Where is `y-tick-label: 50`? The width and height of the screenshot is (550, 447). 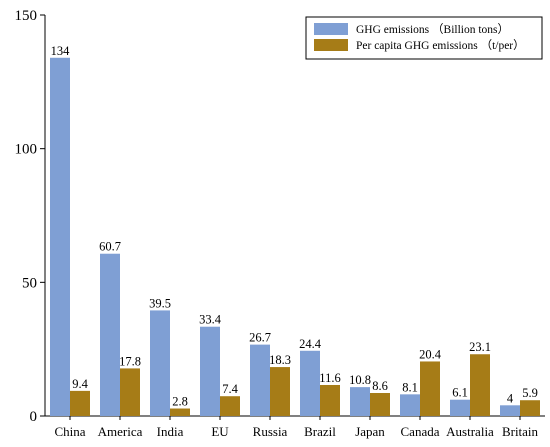 y-tick-label: 50 is located at coordinates (29, 283).